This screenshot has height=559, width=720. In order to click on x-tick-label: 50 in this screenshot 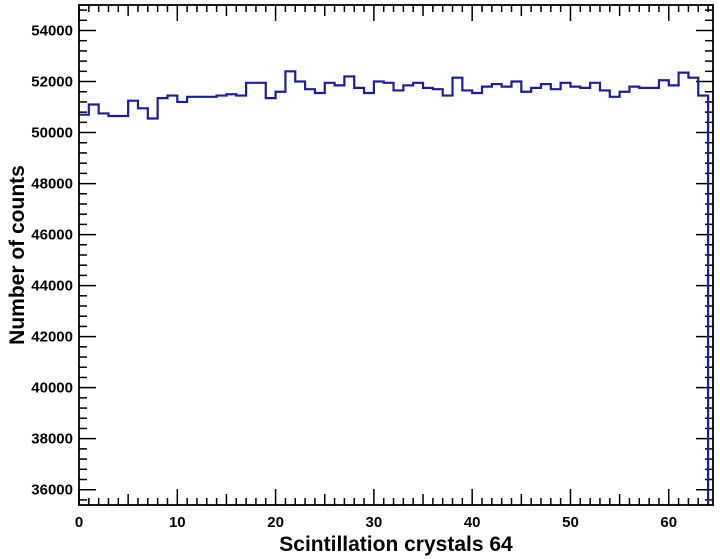, I will do `click(570, 522)`.